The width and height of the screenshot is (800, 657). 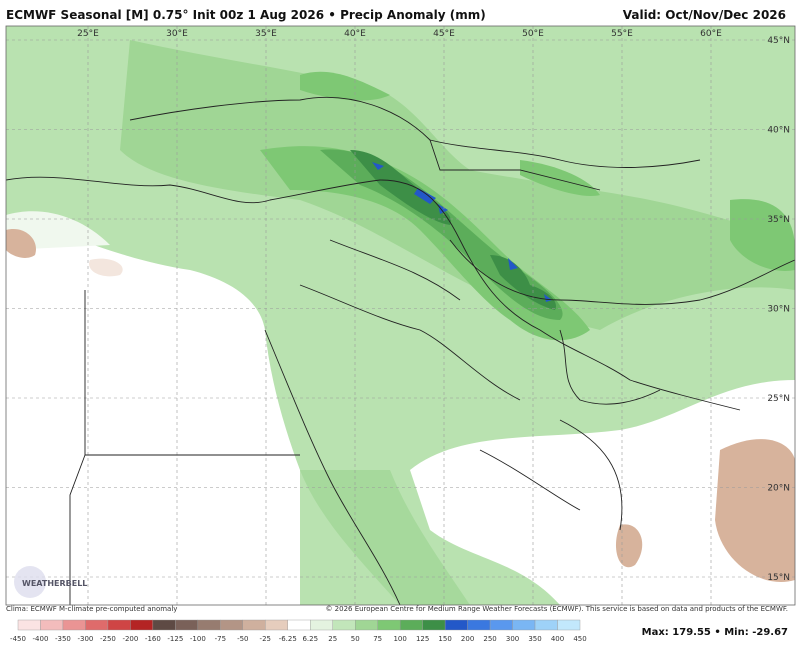 What do you see at coordinates (108, 639) in the screenshot?
I see `colorbar-label: -250` at bounding box center [108, 639].